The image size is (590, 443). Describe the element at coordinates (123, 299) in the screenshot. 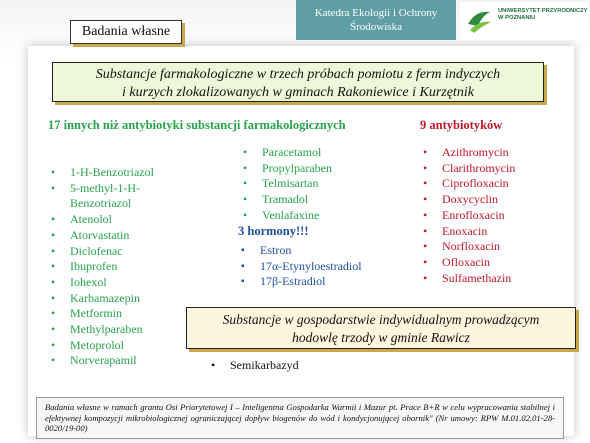

I see `pharma-item: Karbamazepin` at that location.